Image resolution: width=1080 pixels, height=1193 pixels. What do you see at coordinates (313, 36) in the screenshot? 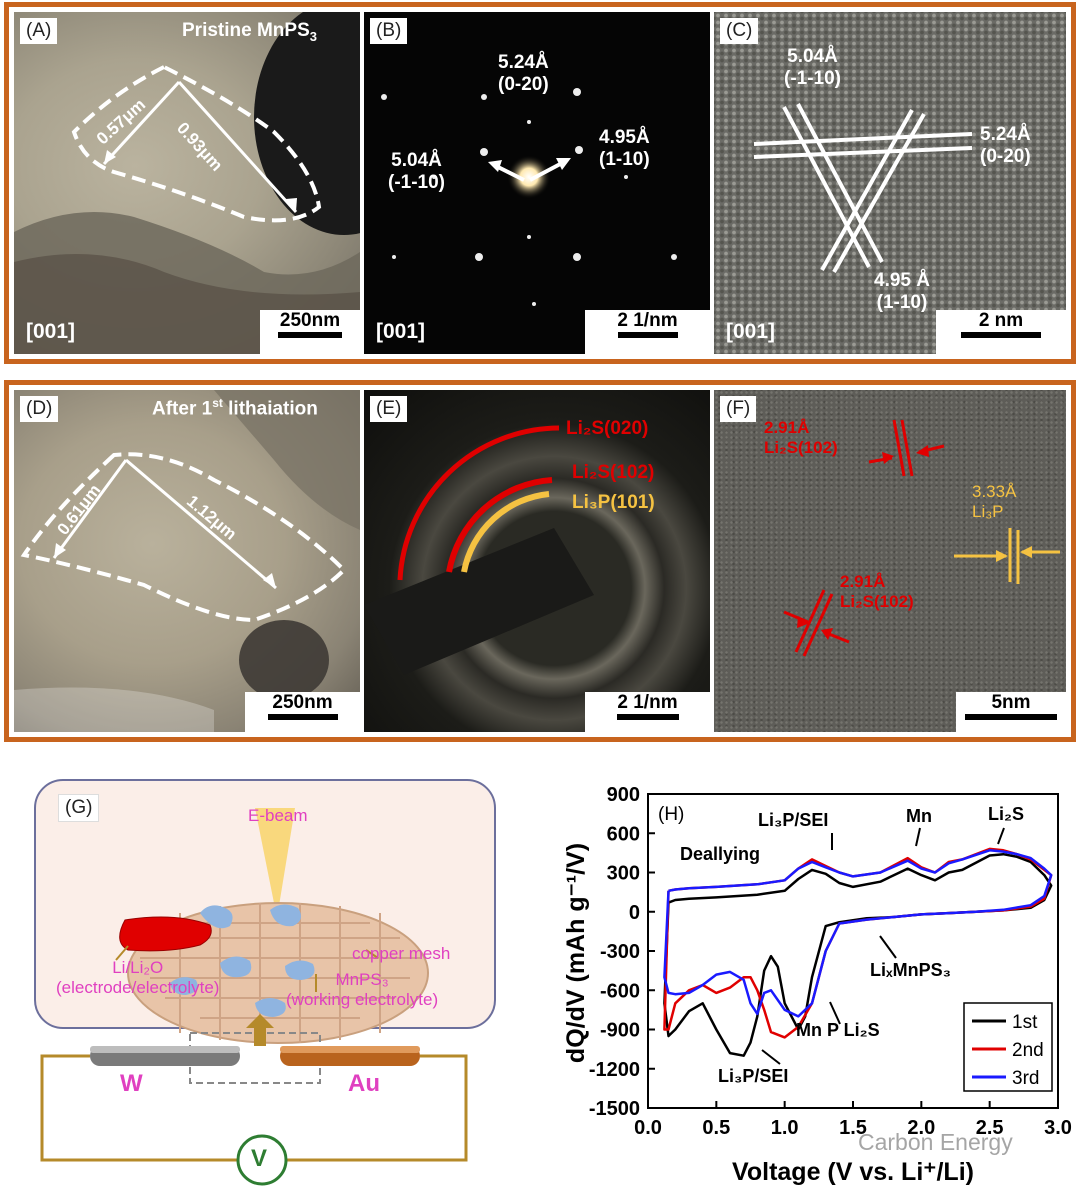
I see `panel-a-title-sub: 3` at bounding box center [313, 36].